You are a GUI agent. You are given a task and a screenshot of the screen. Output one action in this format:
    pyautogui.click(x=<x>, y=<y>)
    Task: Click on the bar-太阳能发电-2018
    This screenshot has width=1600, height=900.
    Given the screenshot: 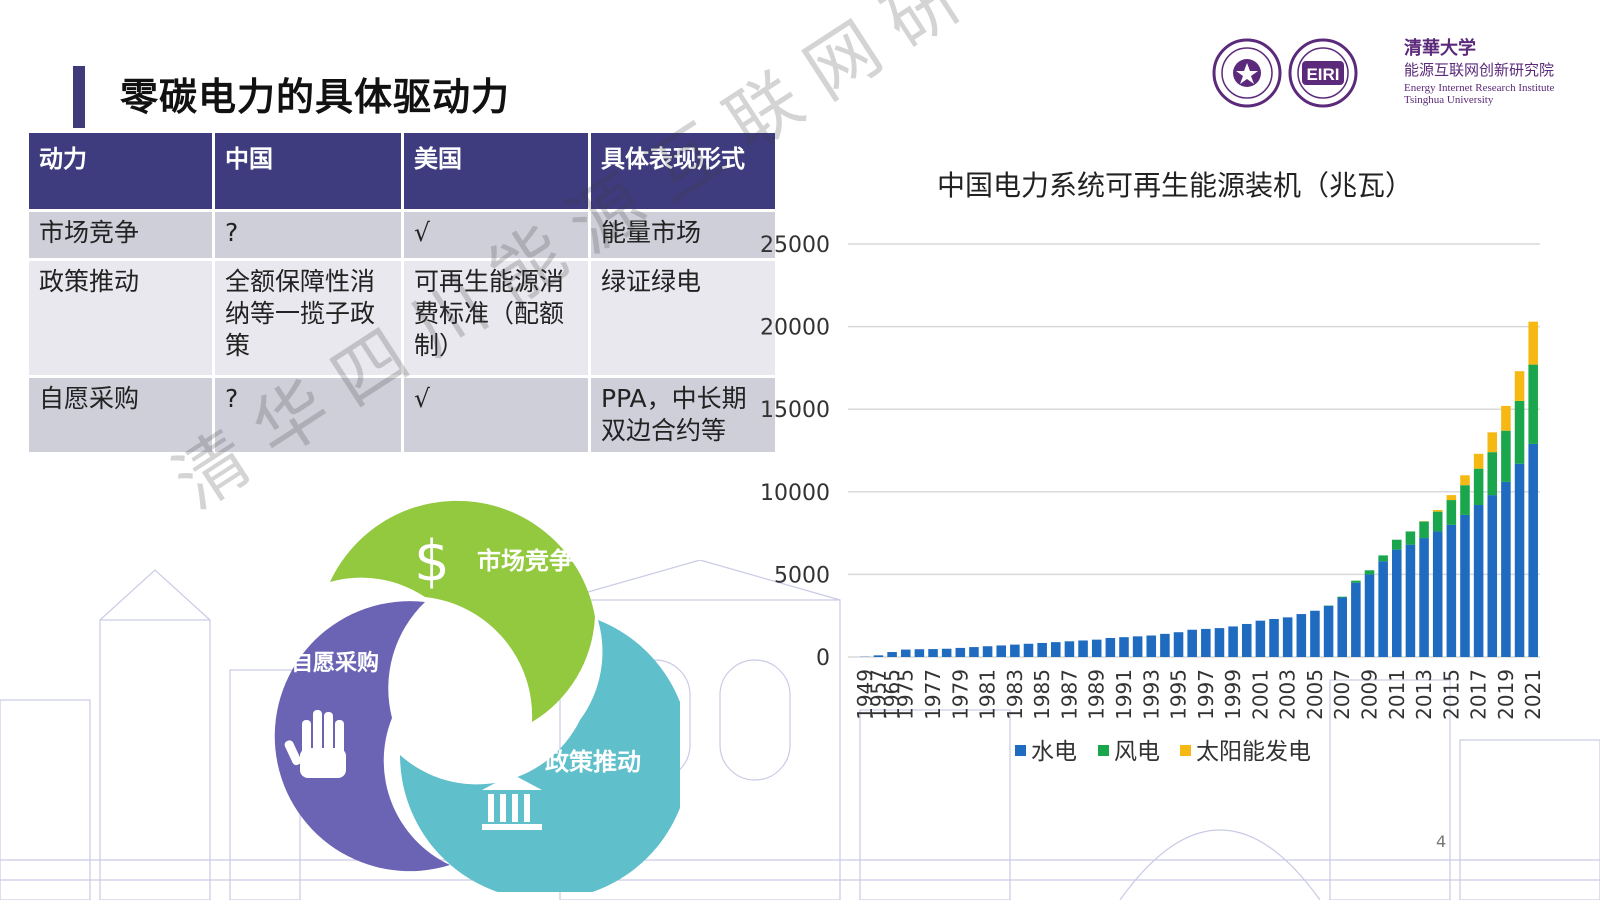 What is the action you would take?
    pyautogui.click(x=1492, y=442)
    